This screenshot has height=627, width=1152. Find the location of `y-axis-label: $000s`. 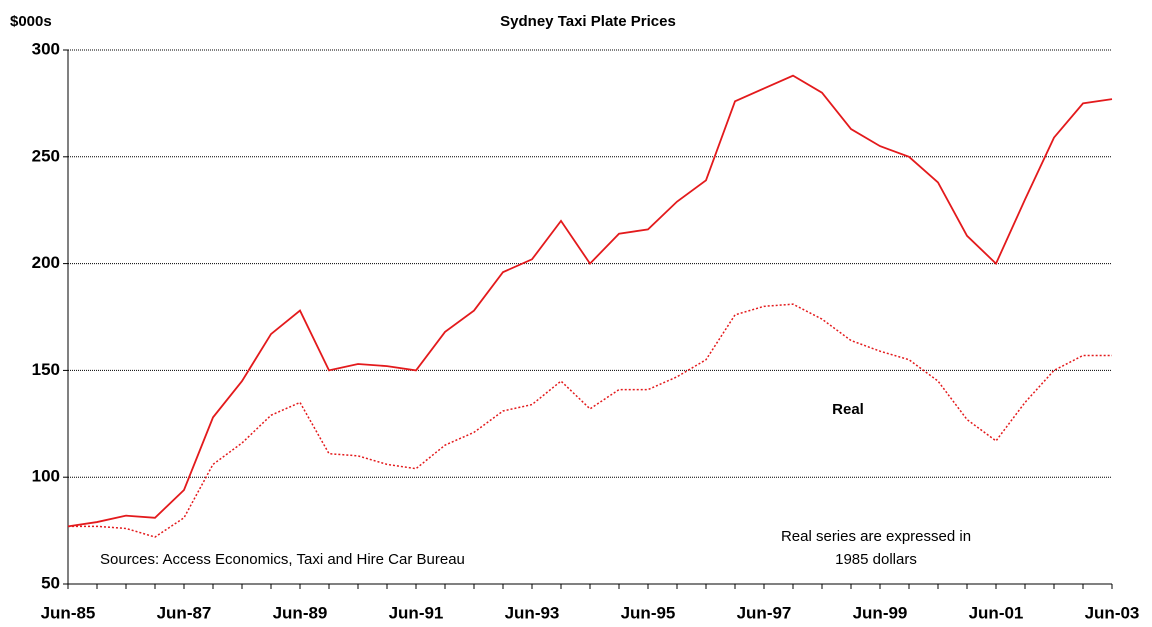

y-axis-label: $000s is located at coordinates (31, 21).